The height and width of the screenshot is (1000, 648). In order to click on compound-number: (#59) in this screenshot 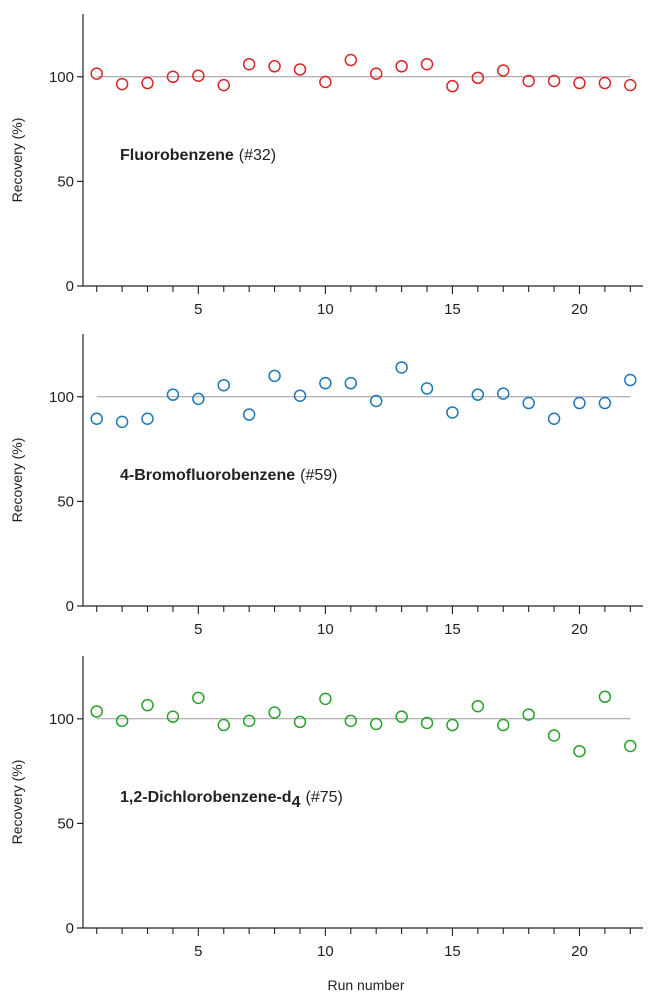, I will do `click(318, 475)`.